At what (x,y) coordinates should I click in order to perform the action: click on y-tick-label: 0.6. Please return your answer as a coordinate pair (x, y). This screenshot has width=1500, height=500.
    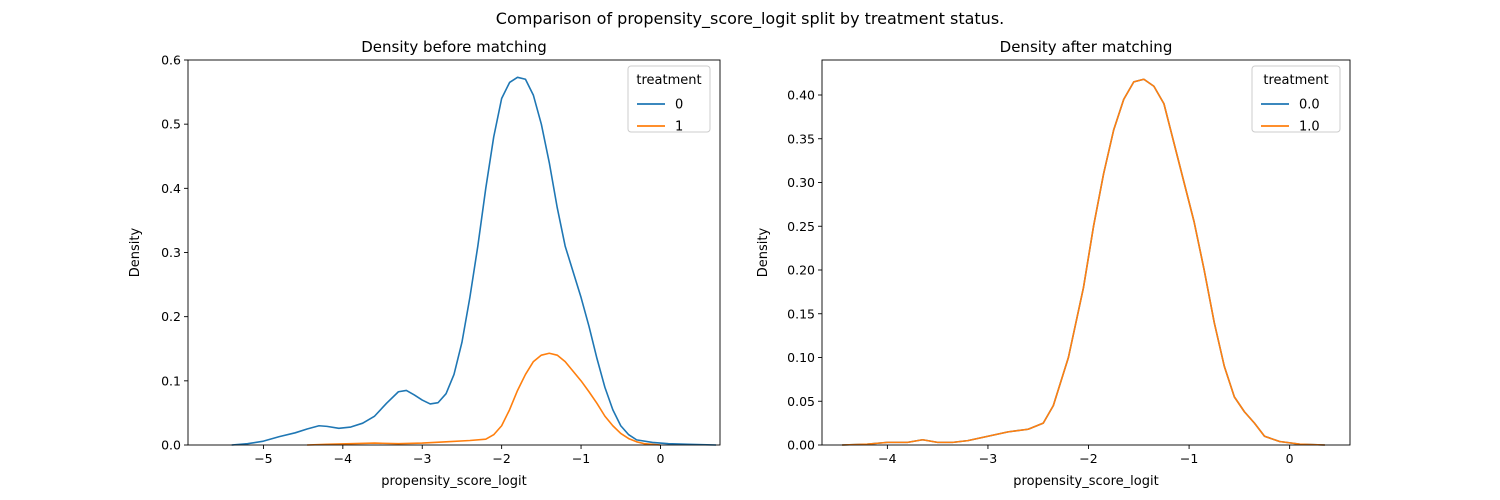
    Looking at the image, I should click on (171, 60).